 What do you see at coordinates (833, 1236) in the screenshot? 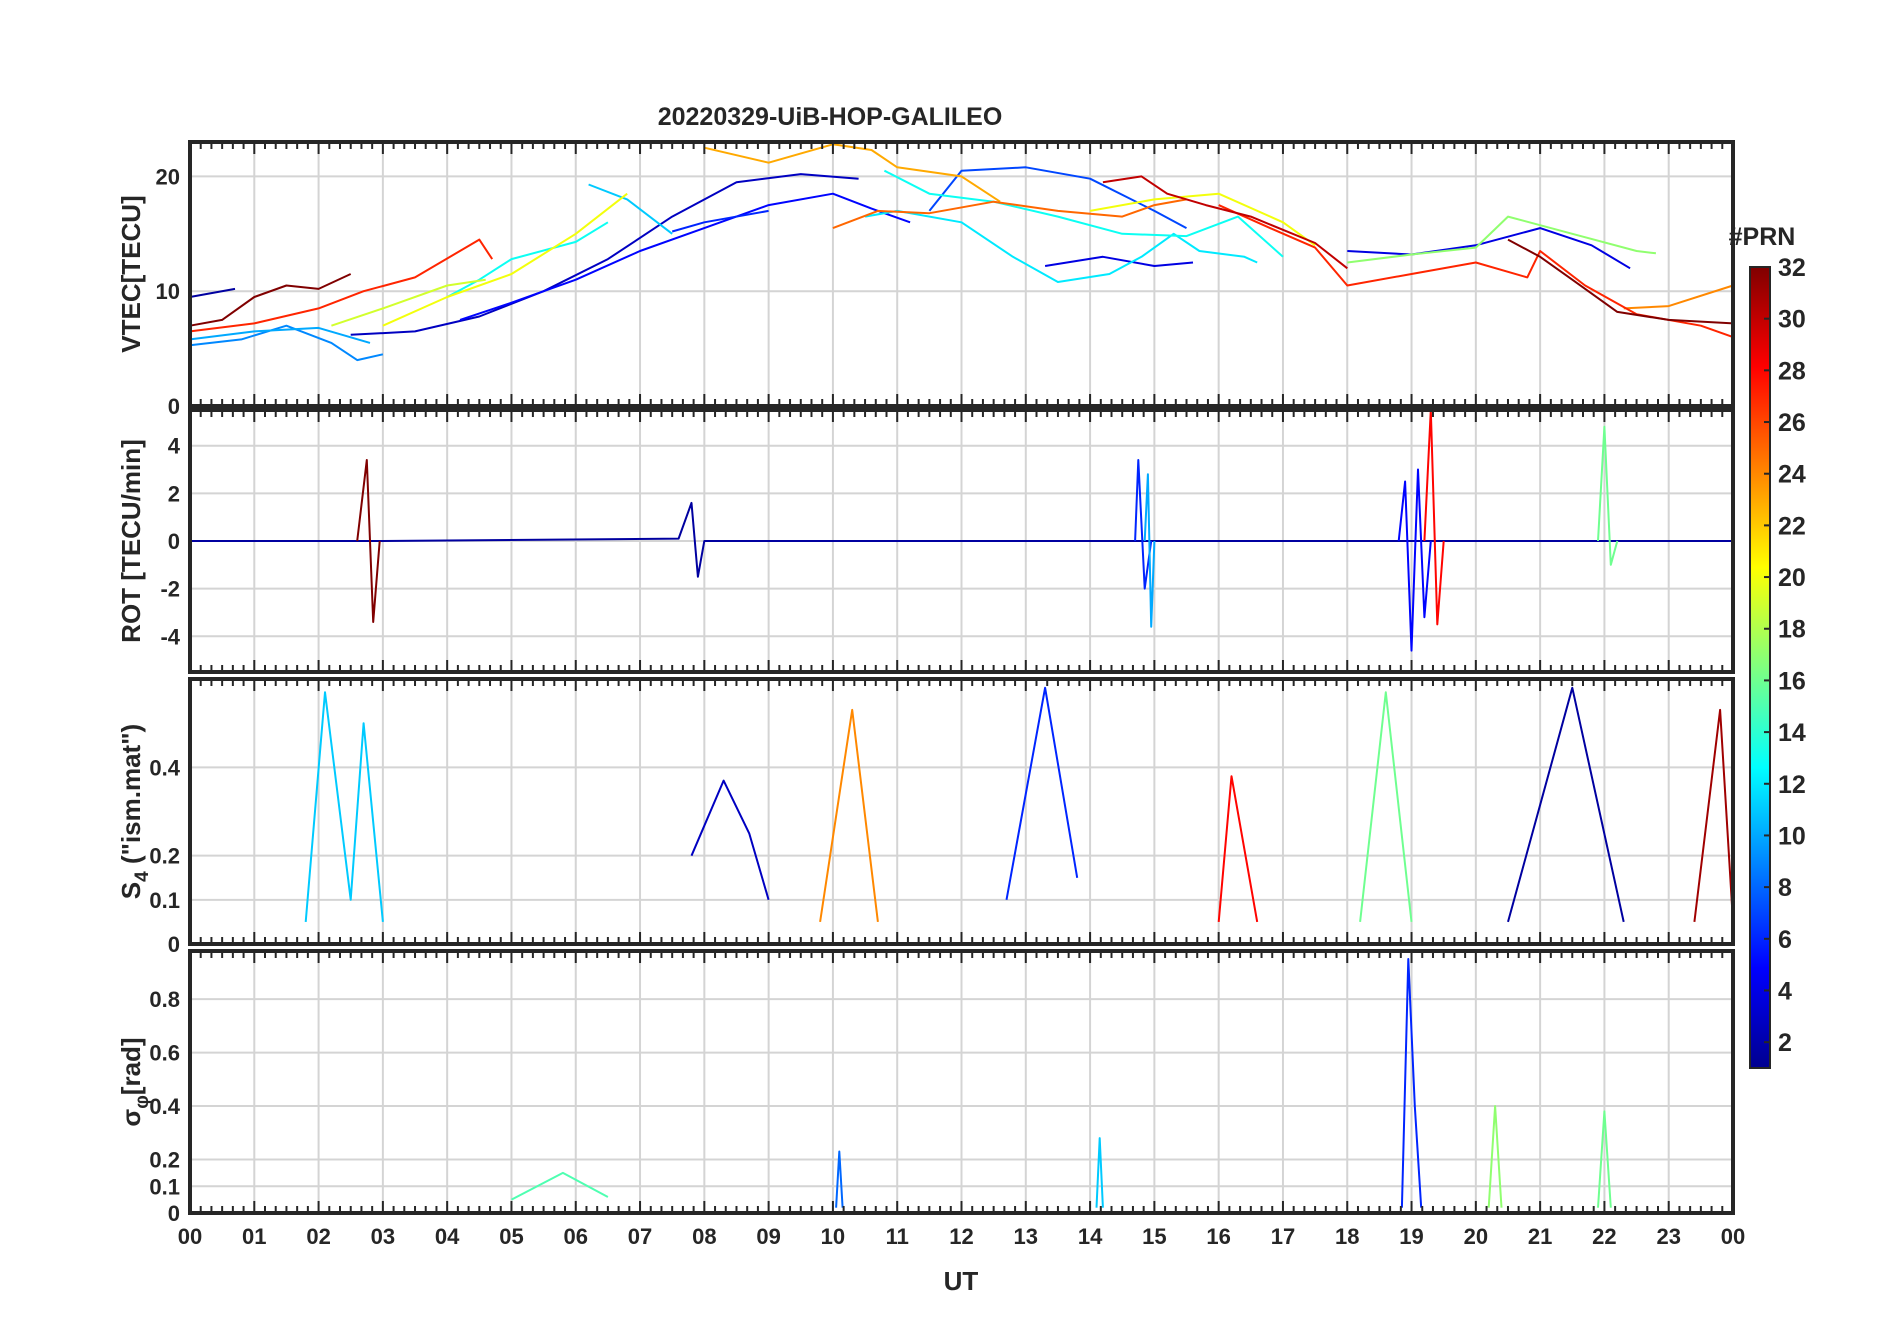
I see `x-tick-label: 10` at bounding box center [833, 1236].